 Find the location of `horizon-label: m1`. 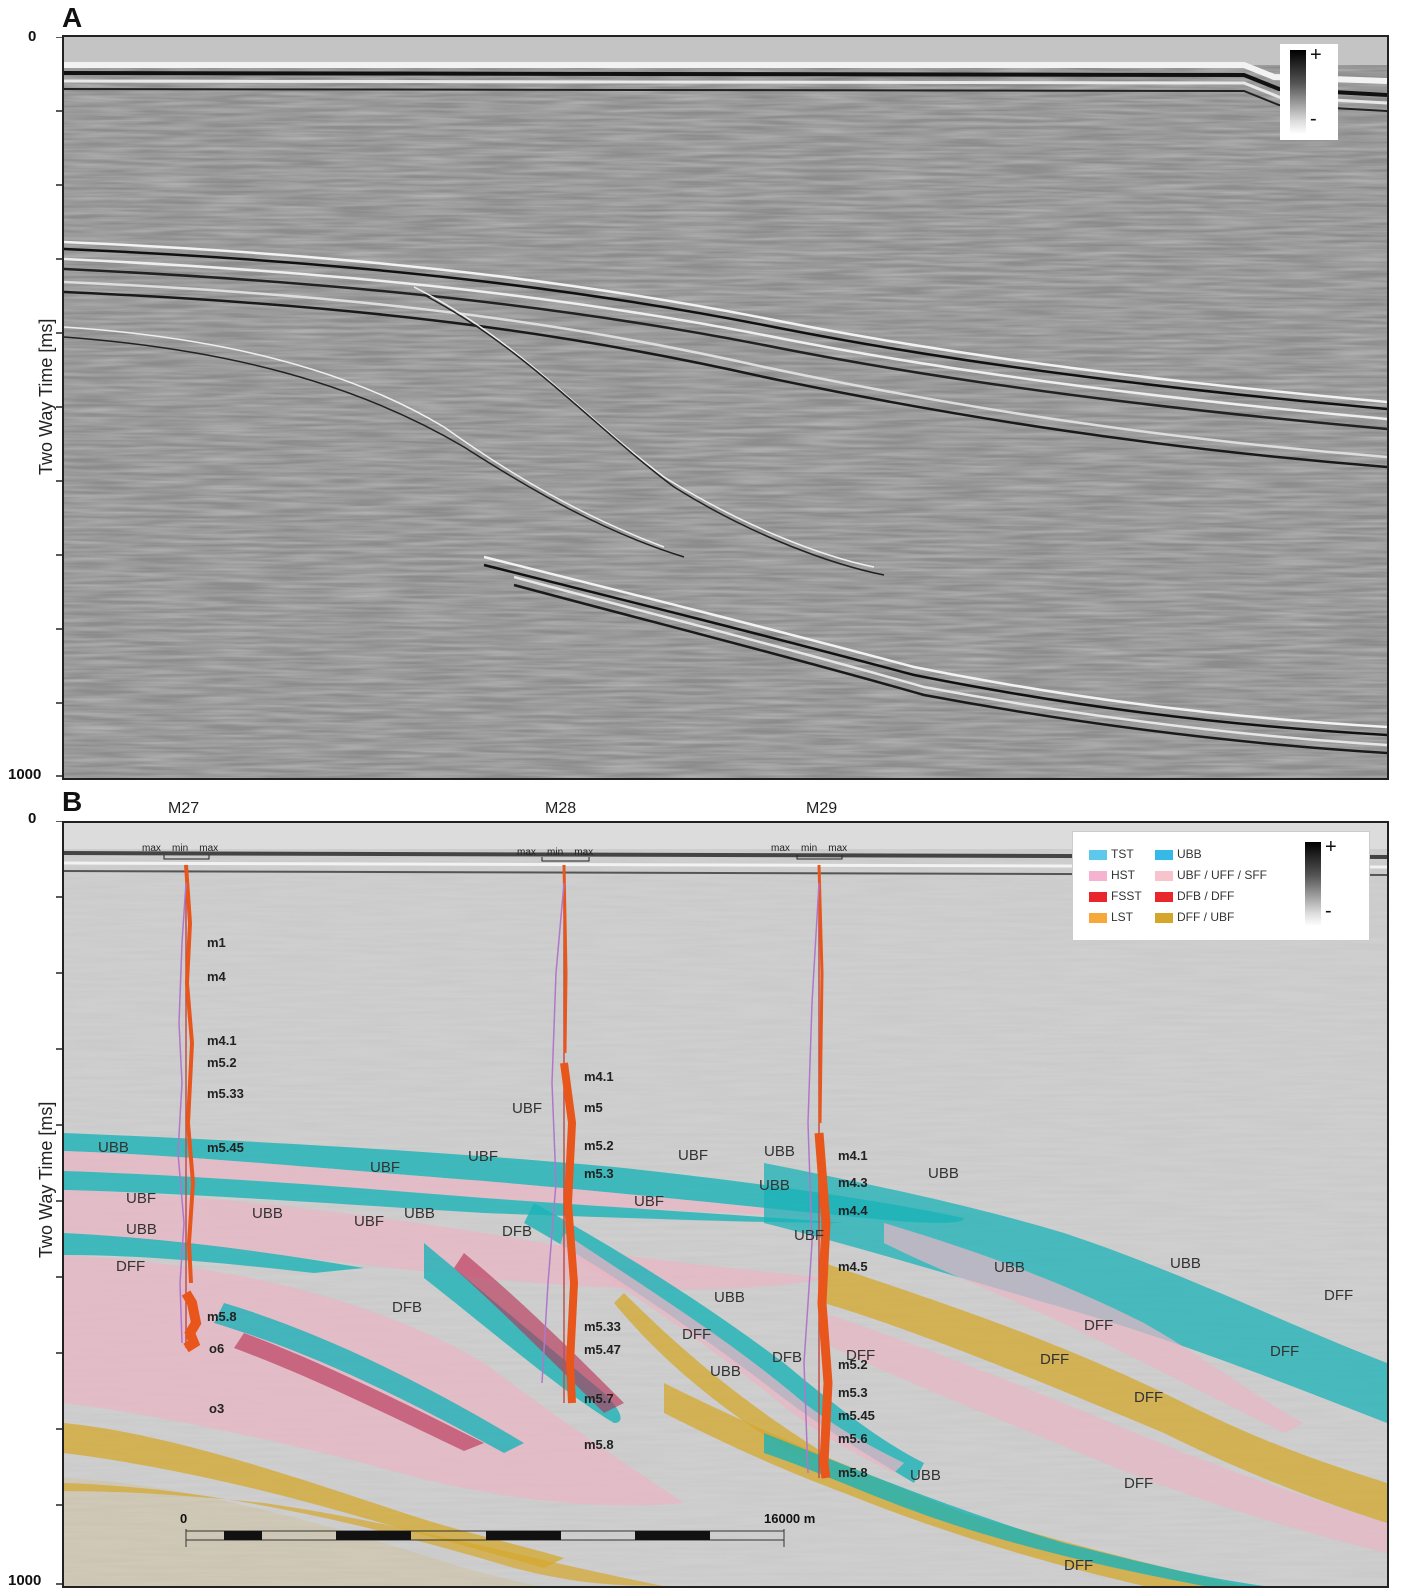

horizon-label: m1 is located at coordinates (216, 942).